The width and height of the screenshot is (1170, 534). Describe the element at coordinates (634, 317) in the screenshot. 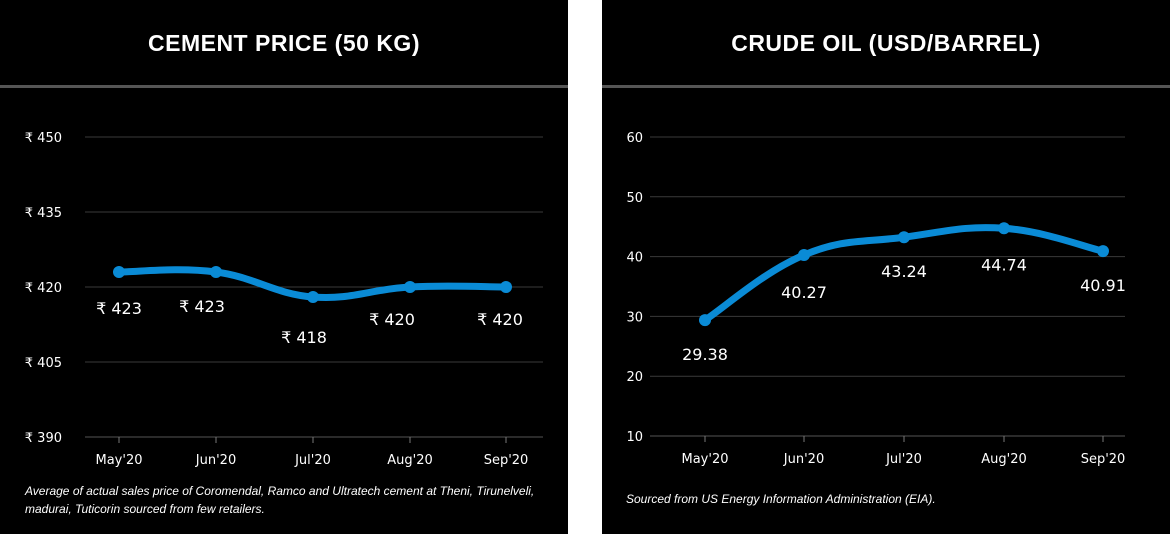

I see `y-tick-label: 30` at that location.